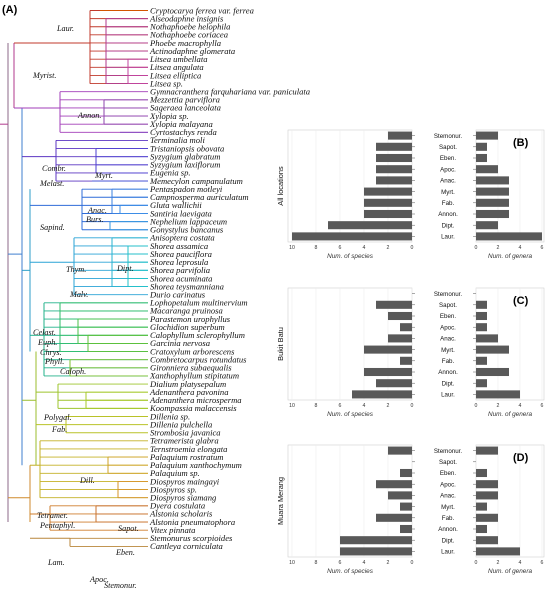  I want to click on species-label: Litsea elliptica, so click(175, 75).